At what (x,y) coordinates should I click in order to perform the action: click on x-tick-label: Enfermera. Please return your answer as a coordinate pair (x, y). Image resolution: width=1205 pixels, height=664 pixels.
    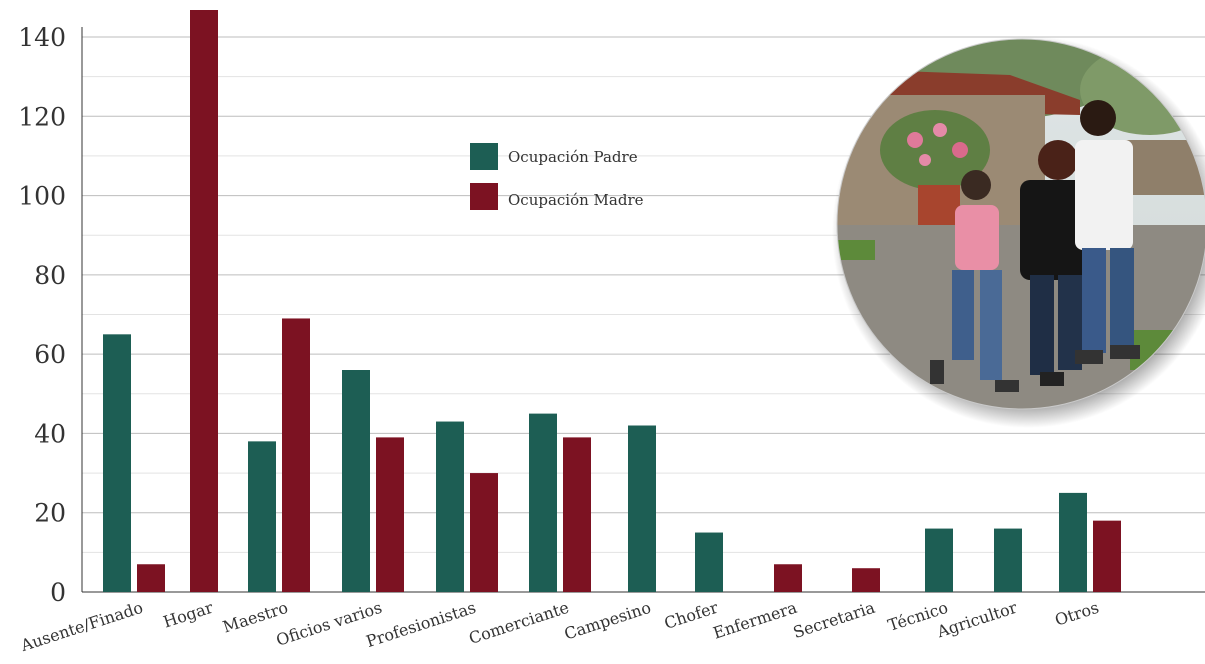
    Looking at the image, I should click on (755, 620).